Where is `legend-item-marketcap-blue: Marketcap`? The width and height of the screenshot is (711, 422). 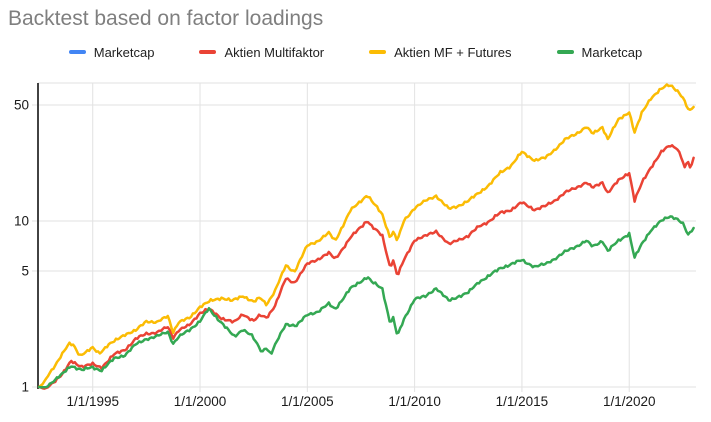
legend-item-marketcap-blue: Marketcap is located at coordinates (111, 52).